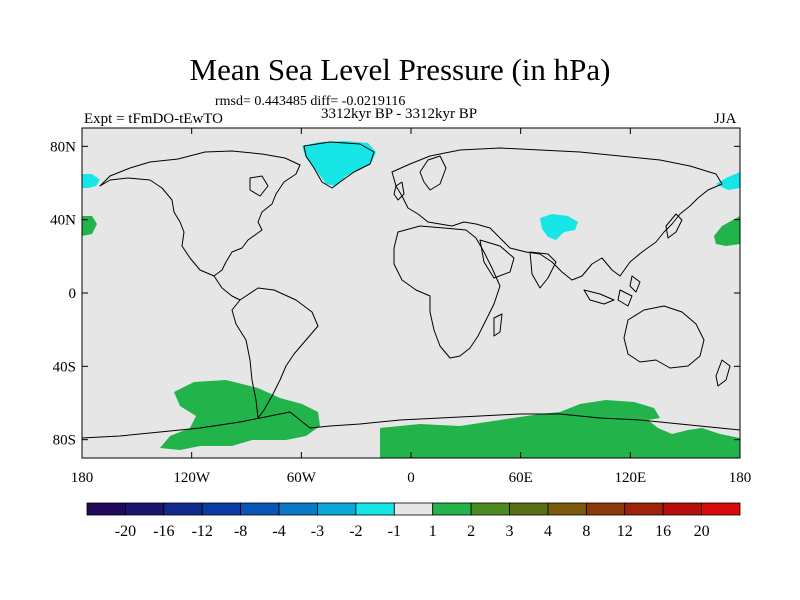 Image resolution: width=800 pixels, height=600 pixels. What do you see at coordinates (497, 259) in the screenshot?
I see `arabia-coast` at bounding box center [497, 259].